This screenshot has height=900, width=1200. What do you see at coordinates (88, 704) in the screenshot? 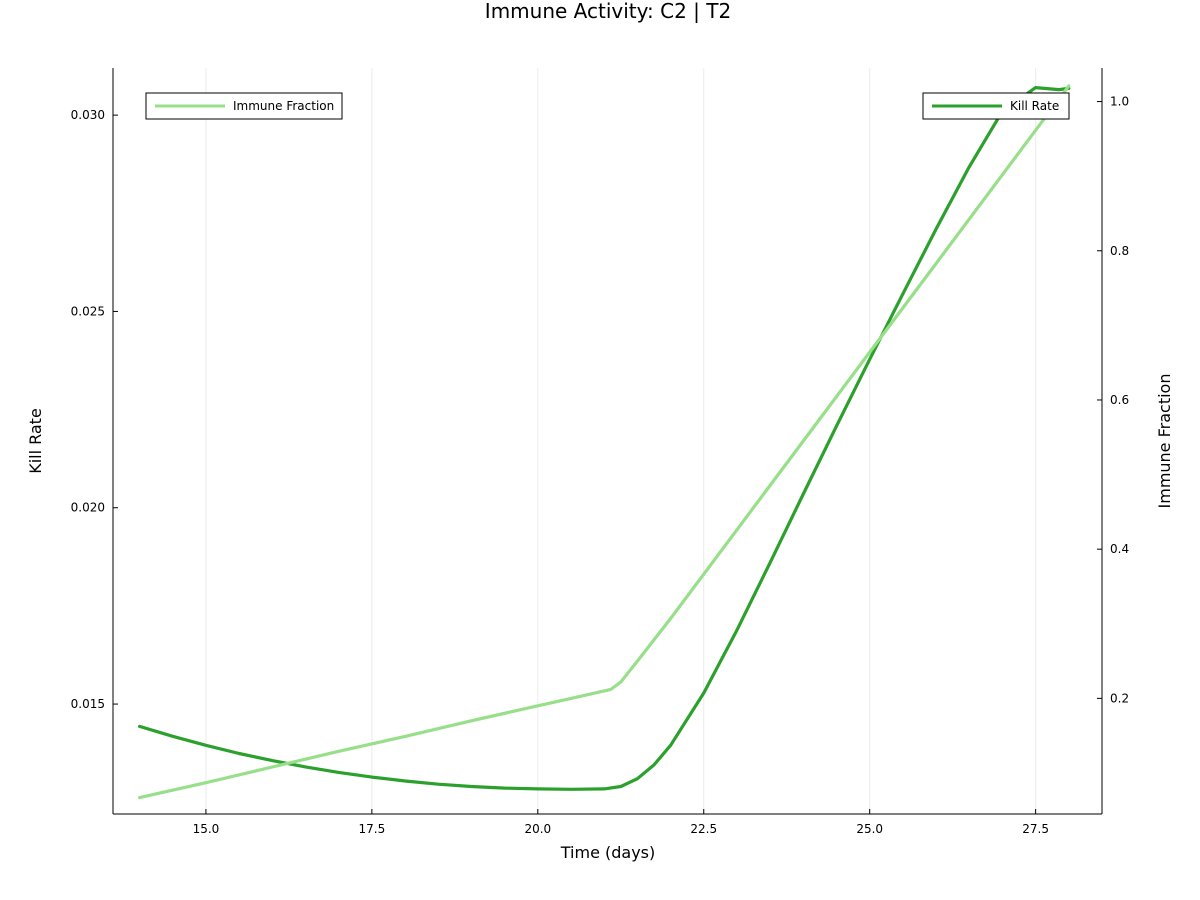
I see `y-left-tick-label: 0.015` at bounding box center [88, 704].